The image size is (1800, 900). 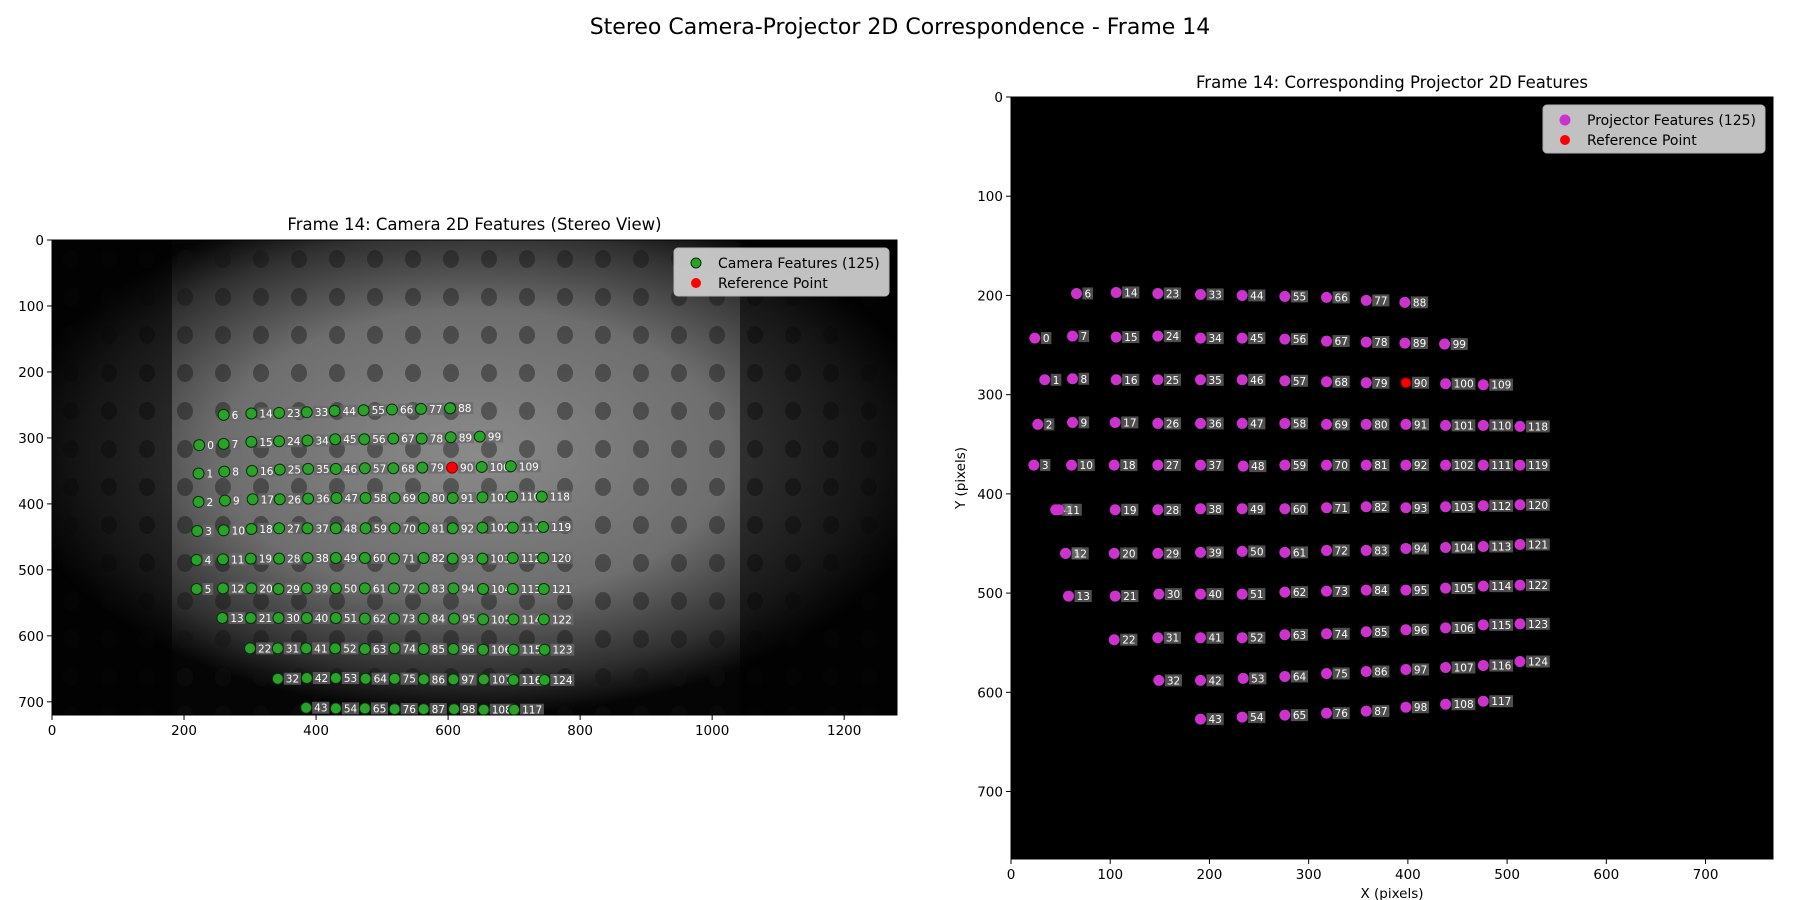 What do you see at coordinates (237, 589) in the screenshot?
I see `camera-feature-label-12: 12` at bounding box center [237, 589].